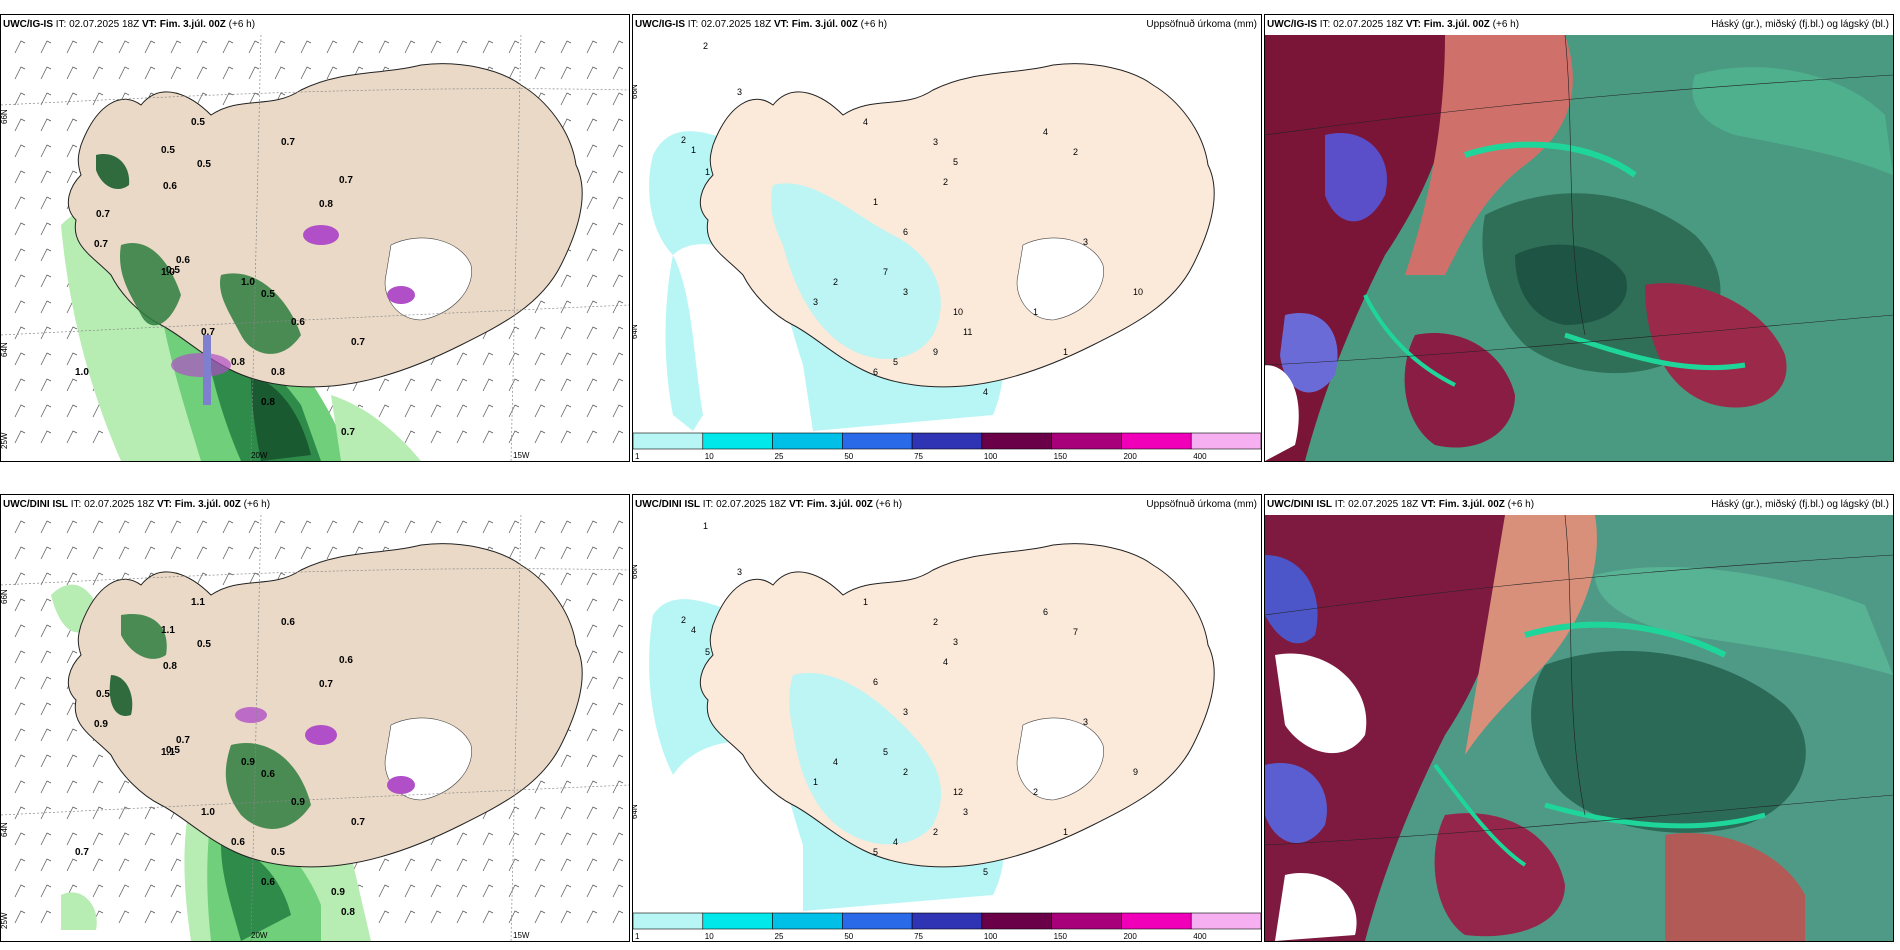  What do you see at coordinates (660, 24) in the screenshot?
I see `model-name: UWC/IG-IS` at bounding box center [660, 24].